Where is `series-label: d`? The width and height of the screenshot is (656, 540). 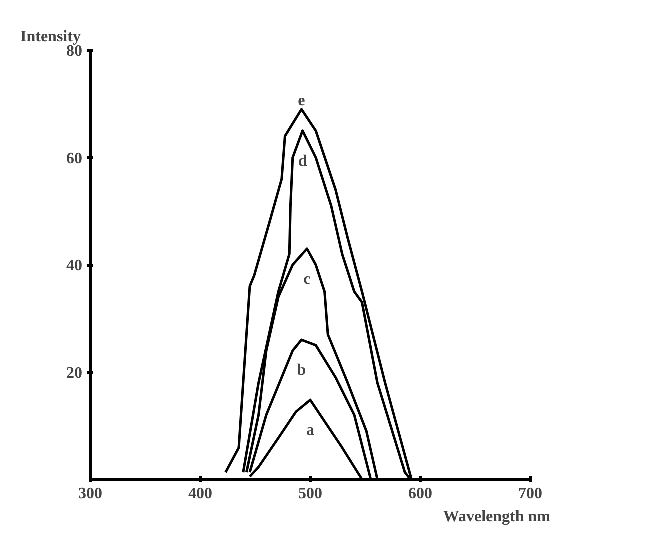 series-label: d is located at coordinates (303, 161).